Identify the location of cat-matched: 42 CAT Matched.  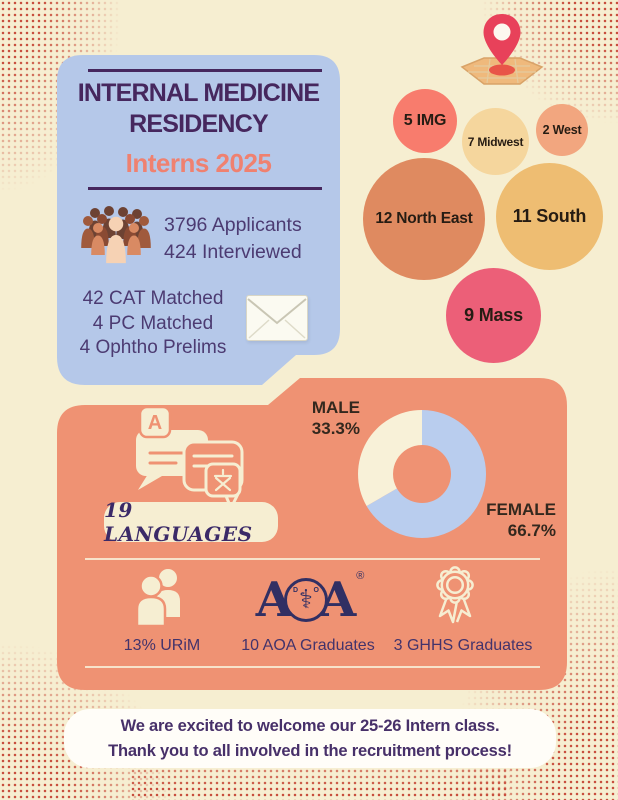
(153, 298).